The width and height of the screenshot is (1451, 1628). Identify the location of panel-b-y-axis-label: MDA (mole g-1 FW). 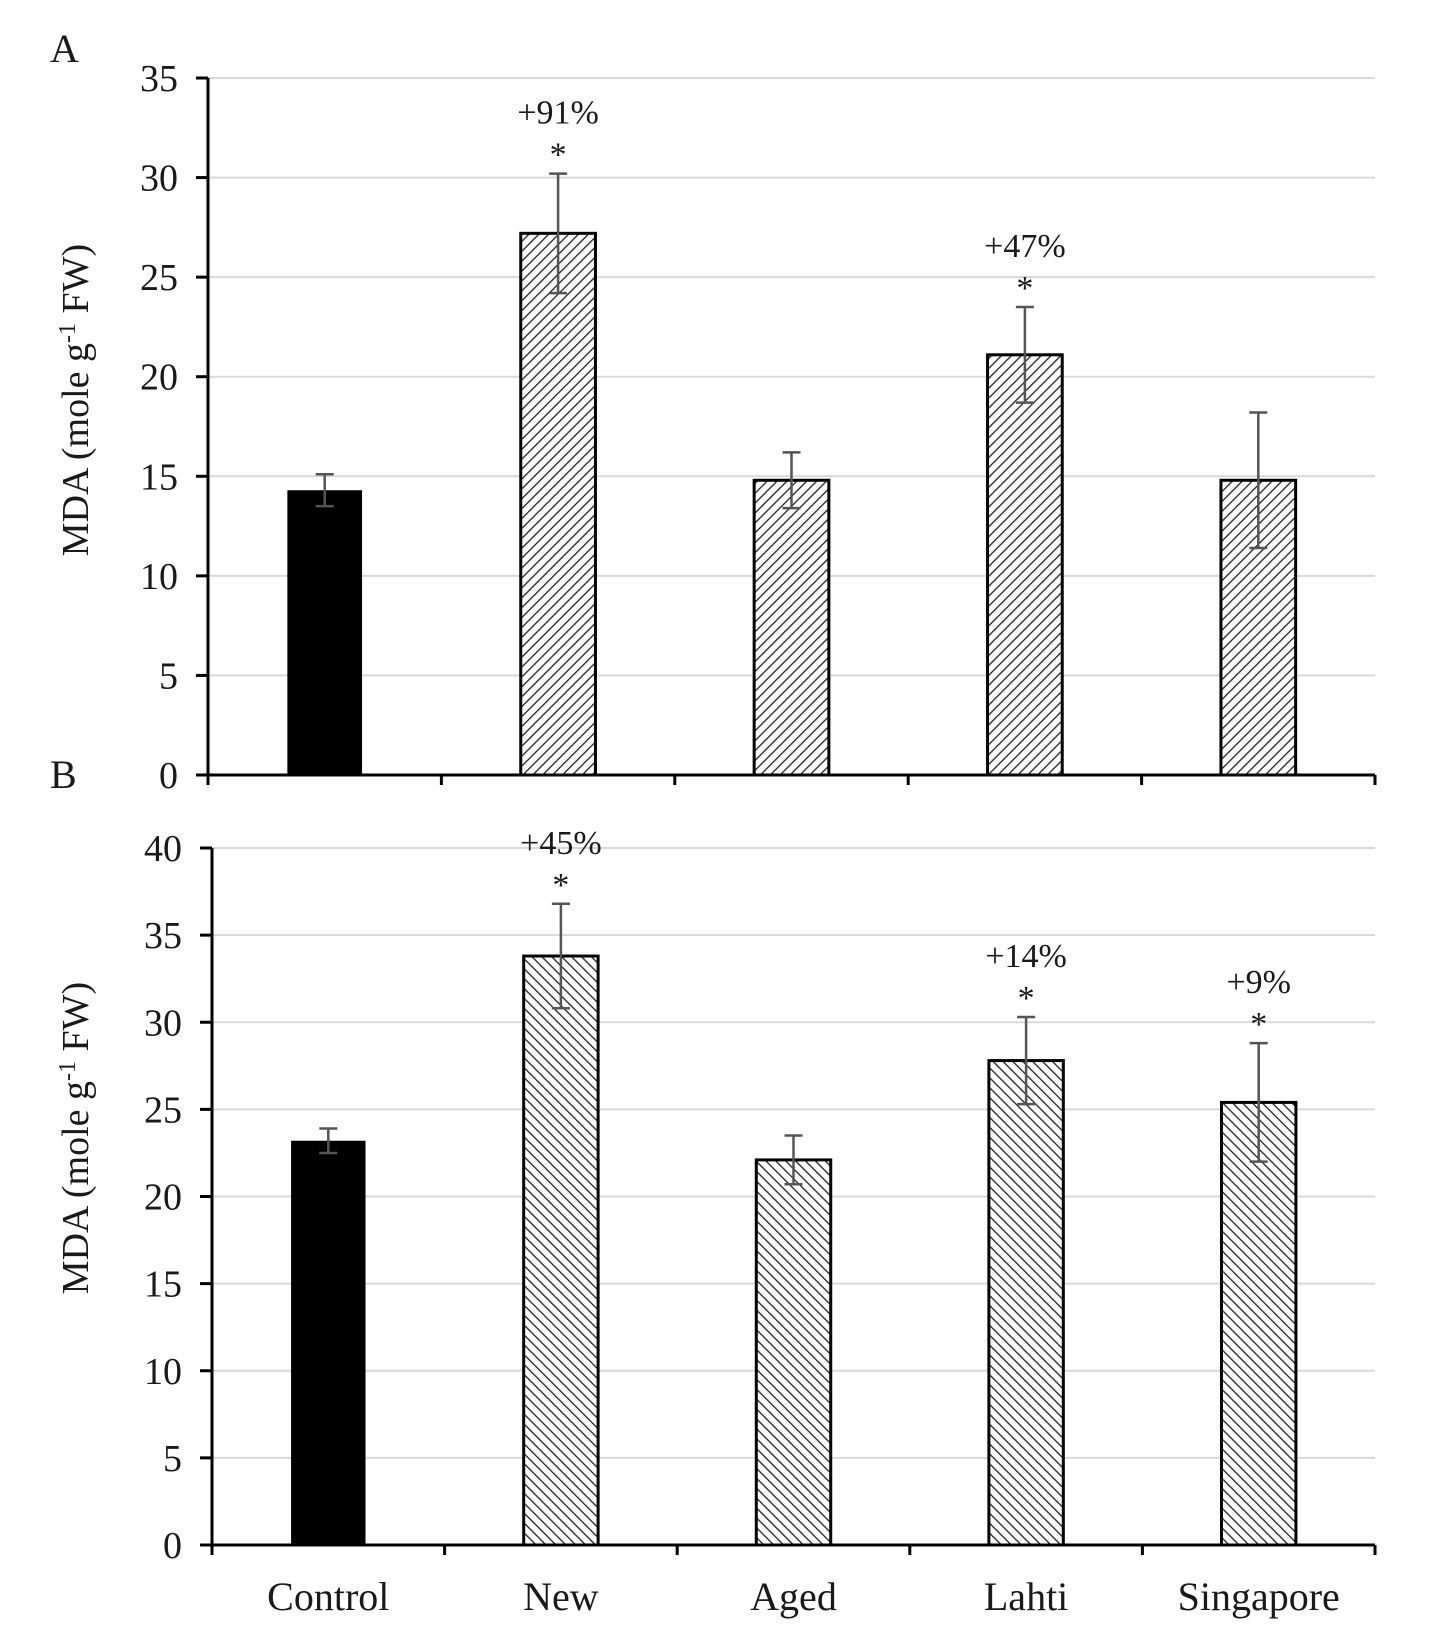
(76, 1138).